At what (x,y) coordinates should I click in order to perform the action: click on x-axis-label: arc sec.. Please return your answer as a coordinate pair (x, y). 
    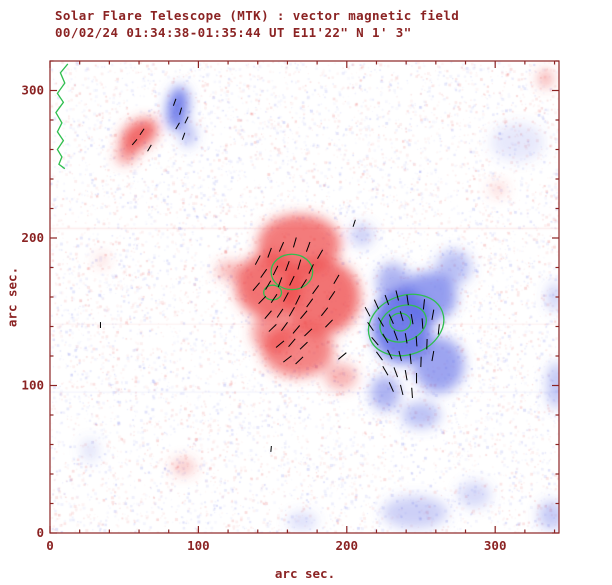
    Looking at the image, I should click on (305, 573).